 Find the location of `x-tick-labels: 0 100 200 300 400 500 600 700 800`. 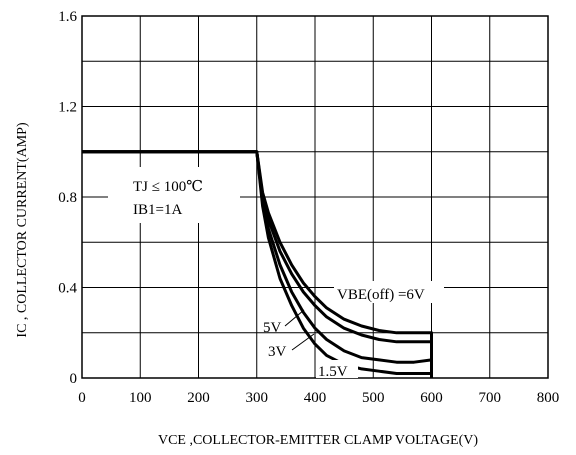

x-tick-labels: 0 100 200 300 400 500 600 700 800 is located at coordinates (318, 398).